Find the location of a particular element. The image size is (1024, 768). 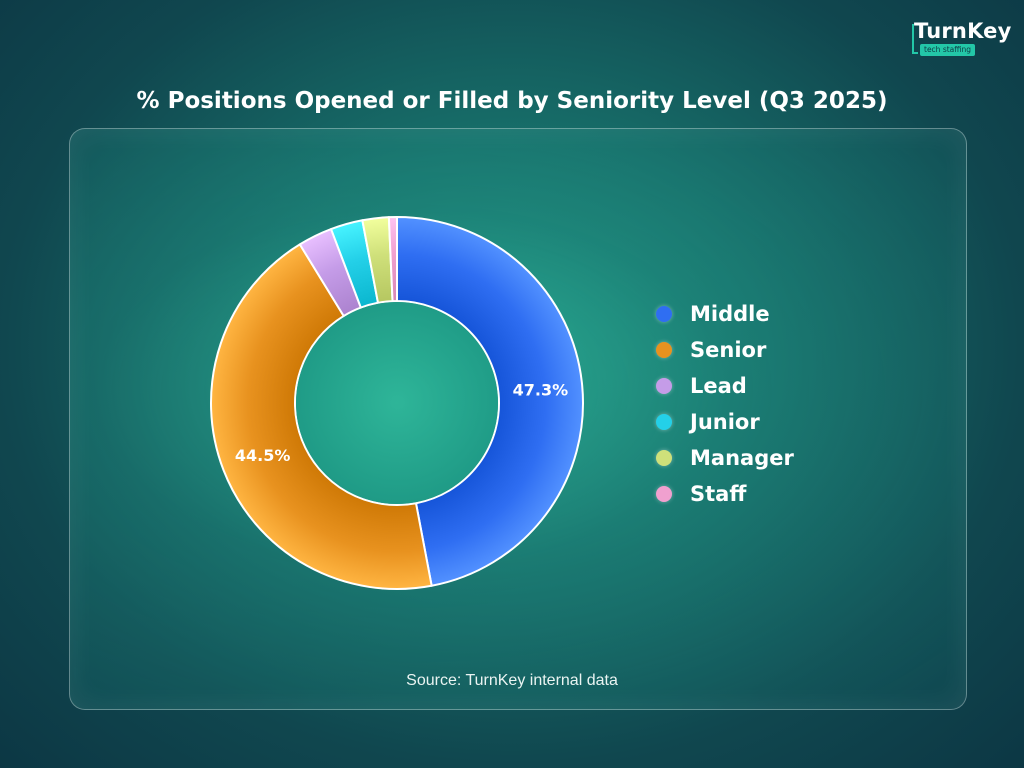

legend-item-staff: Staff is located at coordinates (766, 494).